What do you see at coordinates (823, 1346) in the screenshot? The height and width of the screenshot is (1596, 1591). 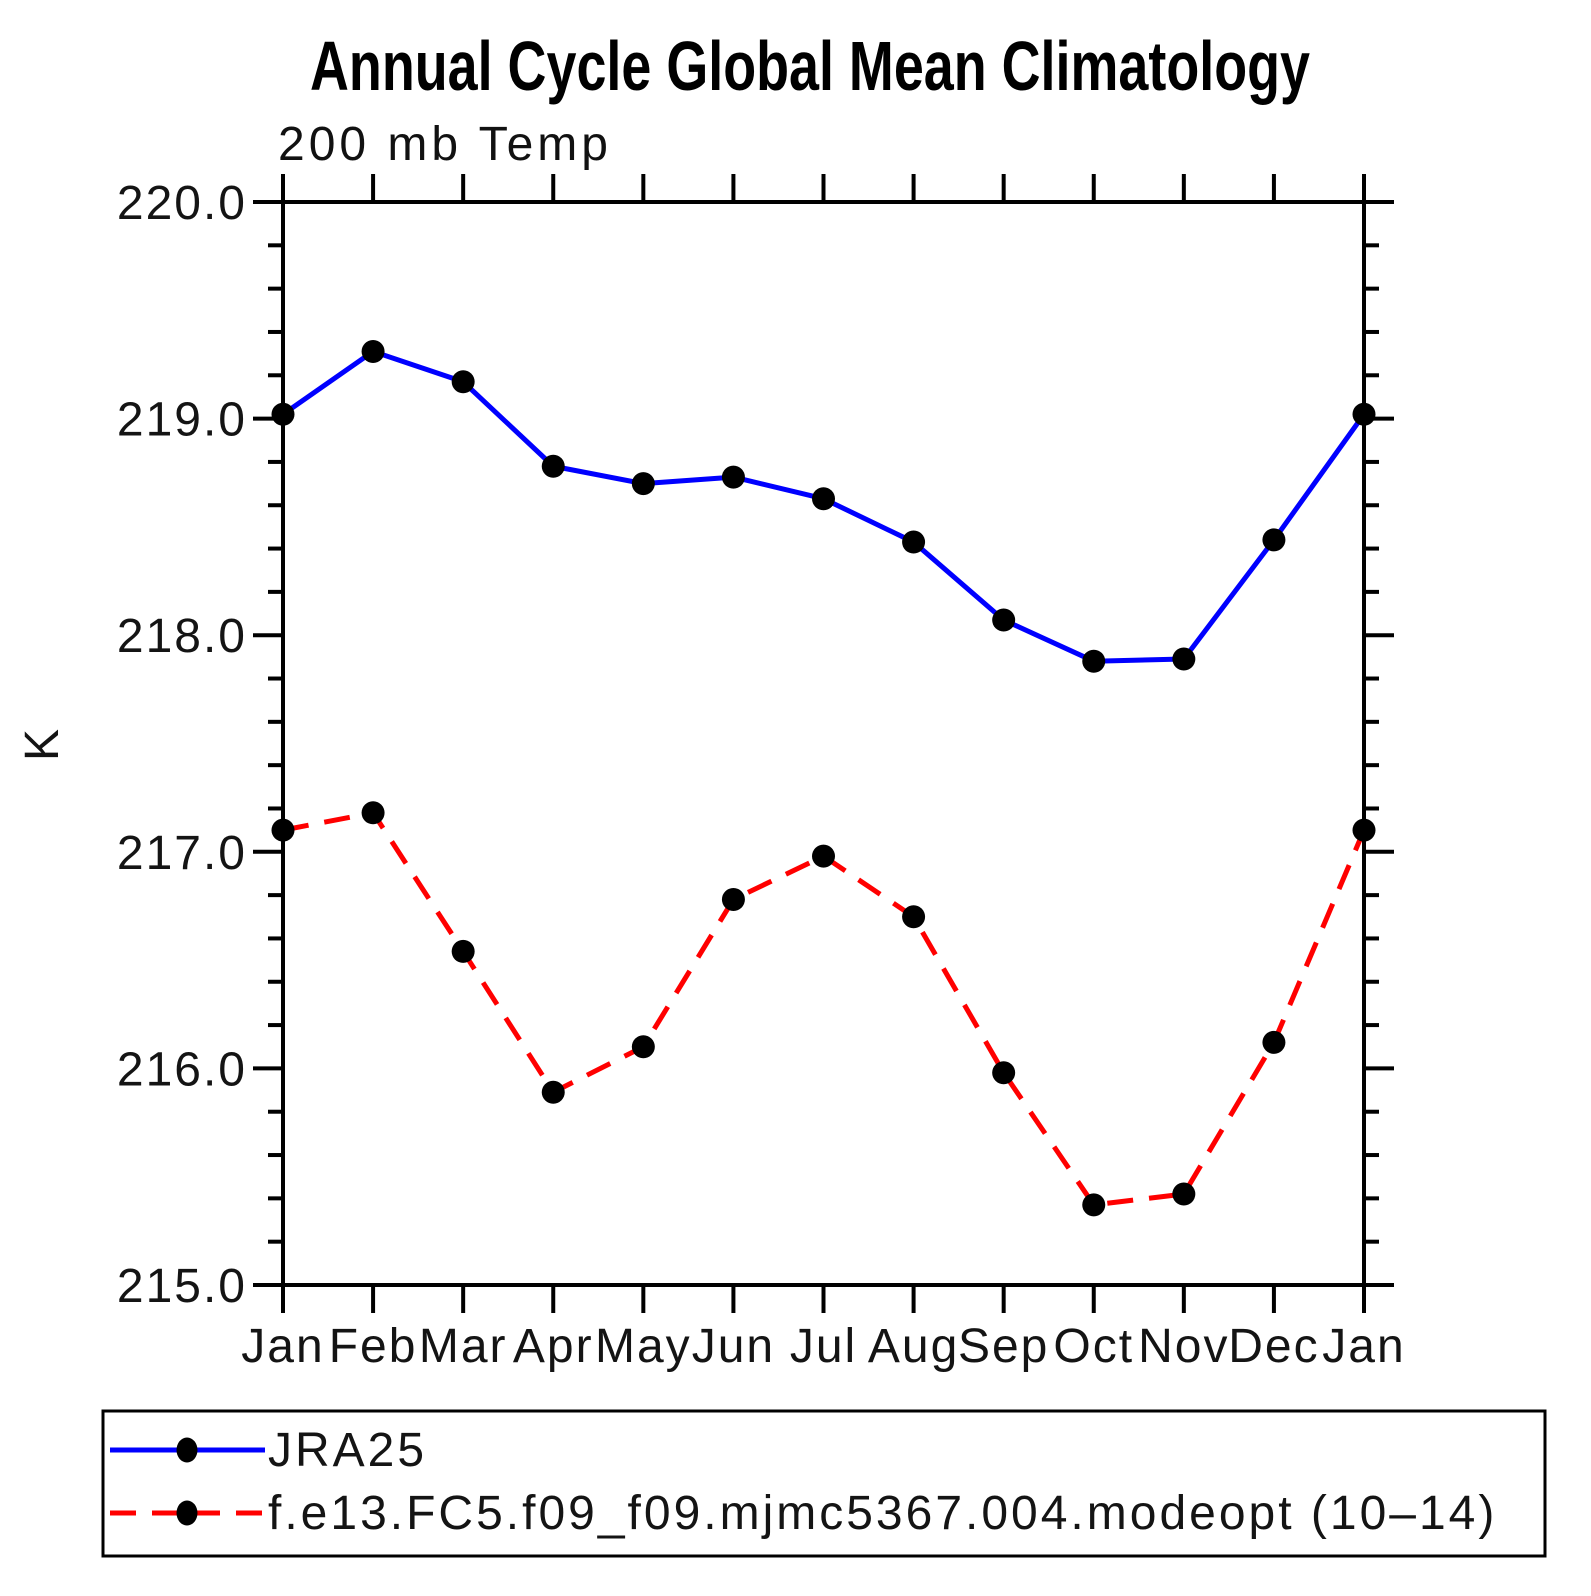 I see `x-tick-label: Jul` at bounding box center [823, 1346].